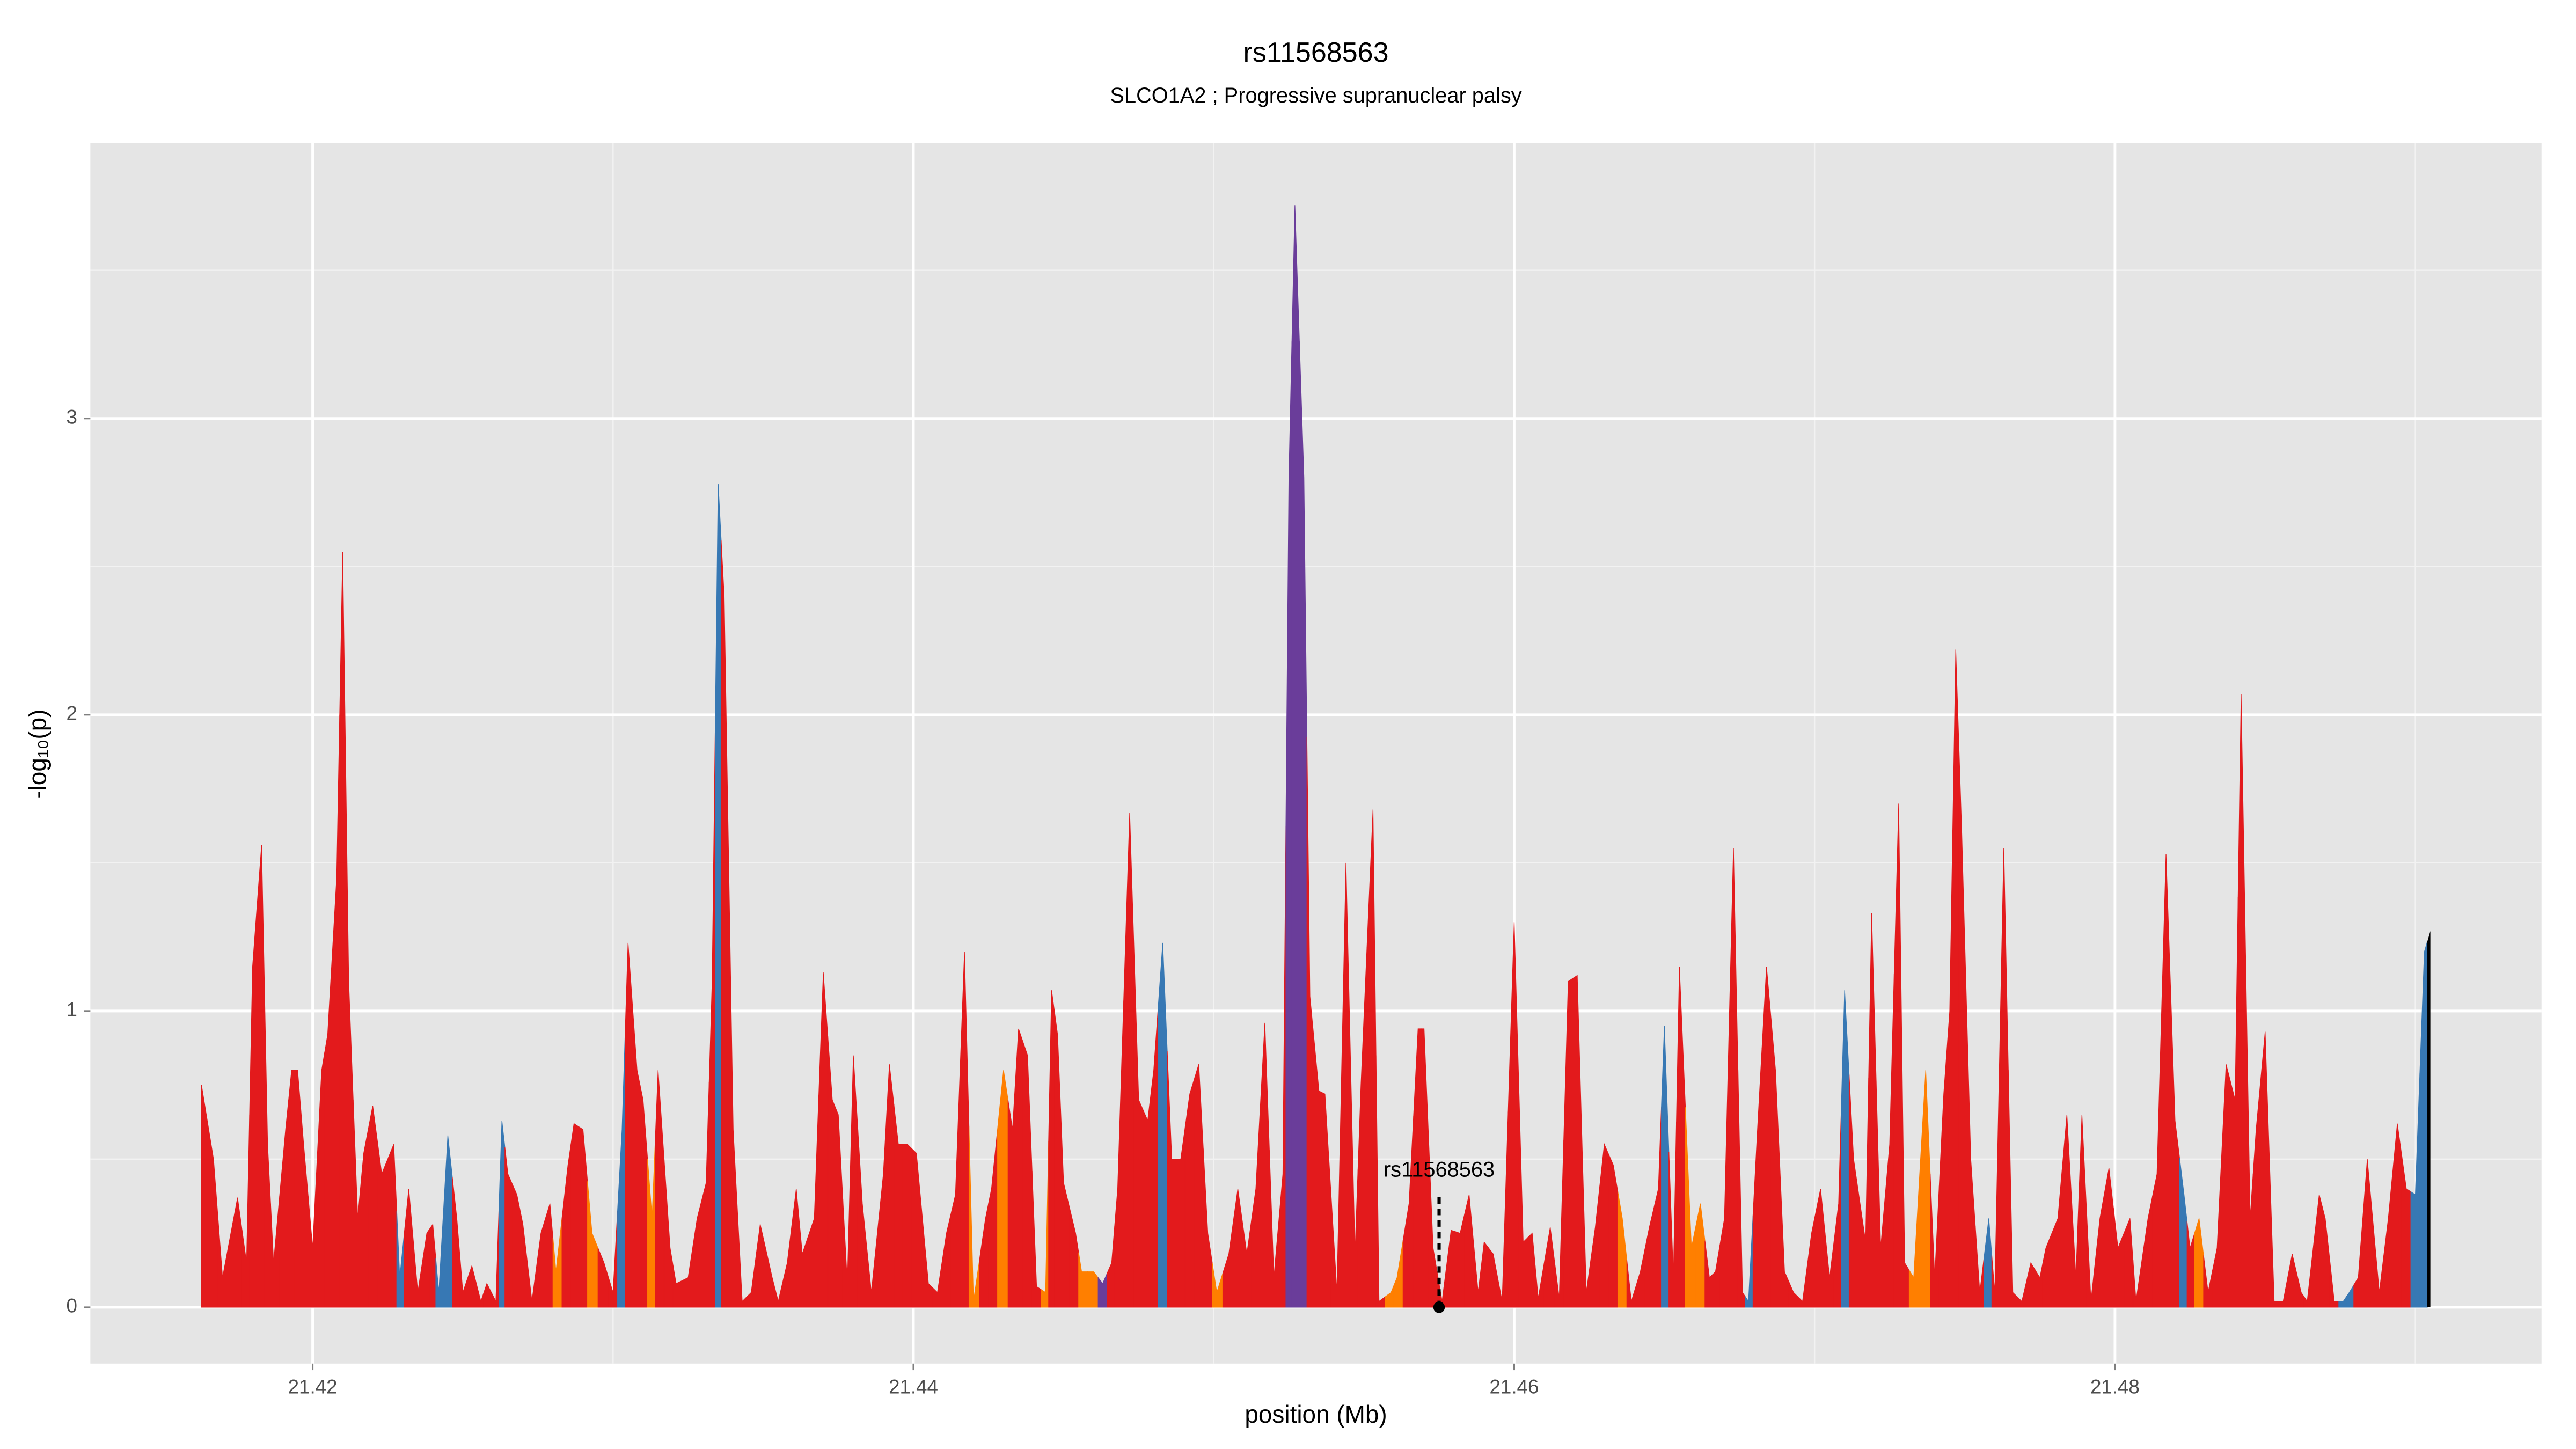  What do you see at coordinates (1316, 1414) in the screenshot?
I see `x-axis-label: position (Mb)` at bounding box center [1316, 1414].